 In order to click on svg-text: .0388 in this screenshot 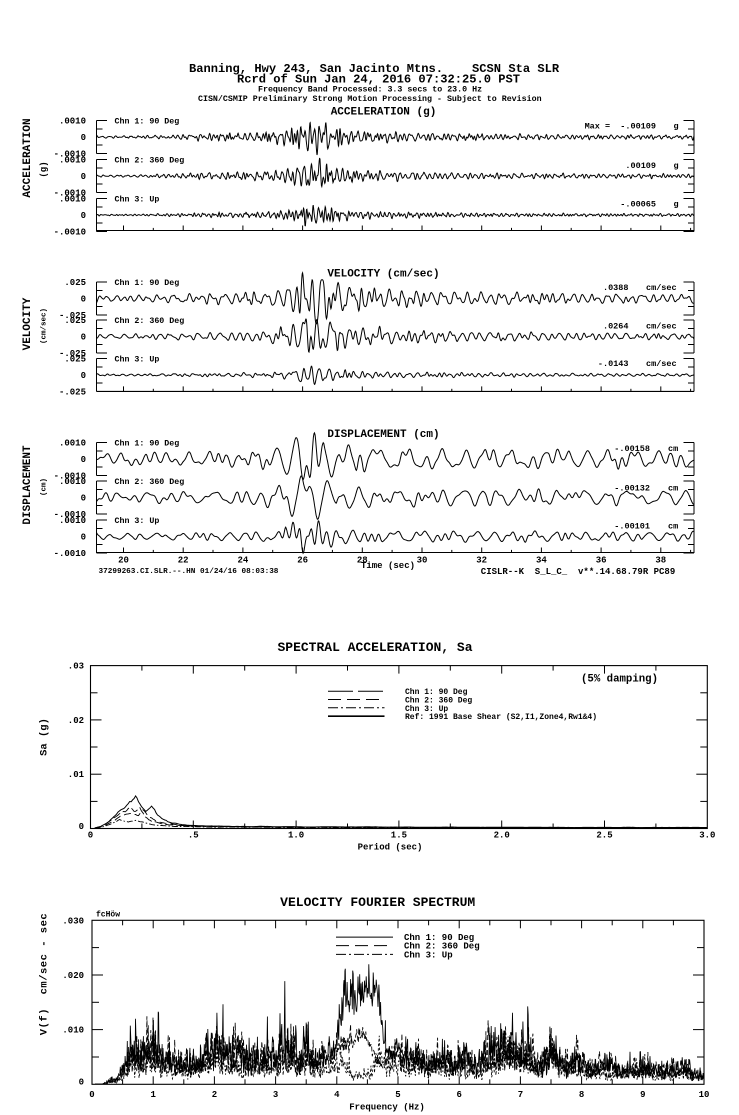, I will do `click(616, 288)`.